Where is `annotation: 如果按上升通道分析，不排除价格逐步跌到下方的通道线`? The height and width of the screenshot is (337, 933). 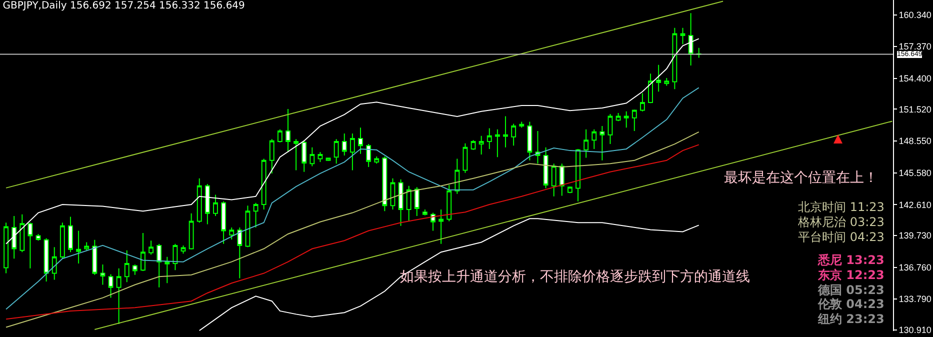 annotation: 如果按上升通道分析，不排除价格逐步跌到下方的通道线 is located at coordinates (575, 277).